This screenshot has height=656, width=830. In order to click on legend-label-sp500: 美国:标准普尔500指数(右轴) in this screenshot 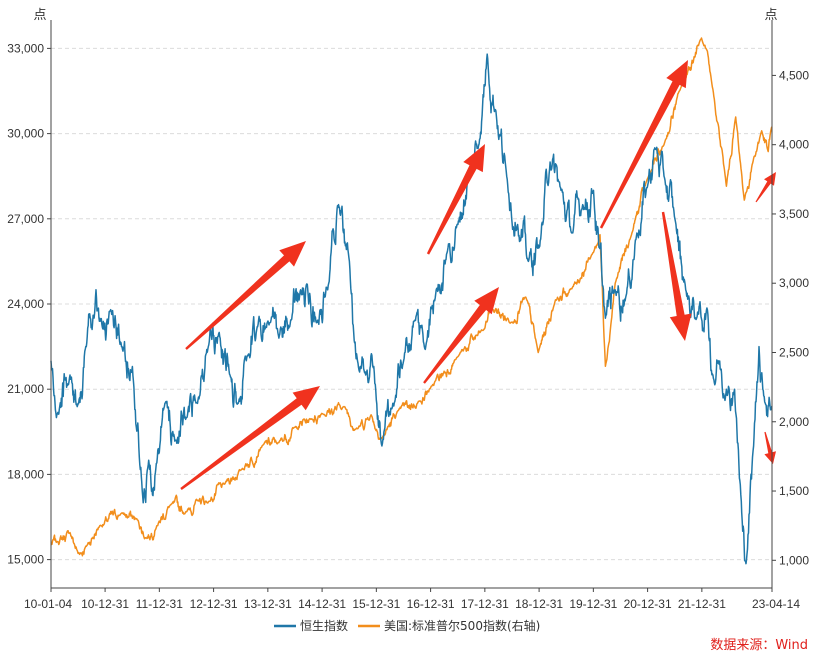, I will do `click(462, 625)`.